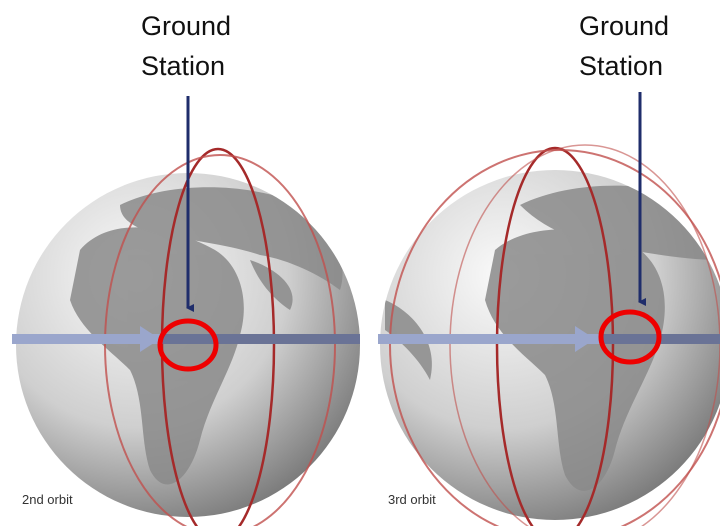 The image size is (720, 531). Describe the element at coordinates (549, 339) in the screenshot. I see `equator-arrow` at that location.